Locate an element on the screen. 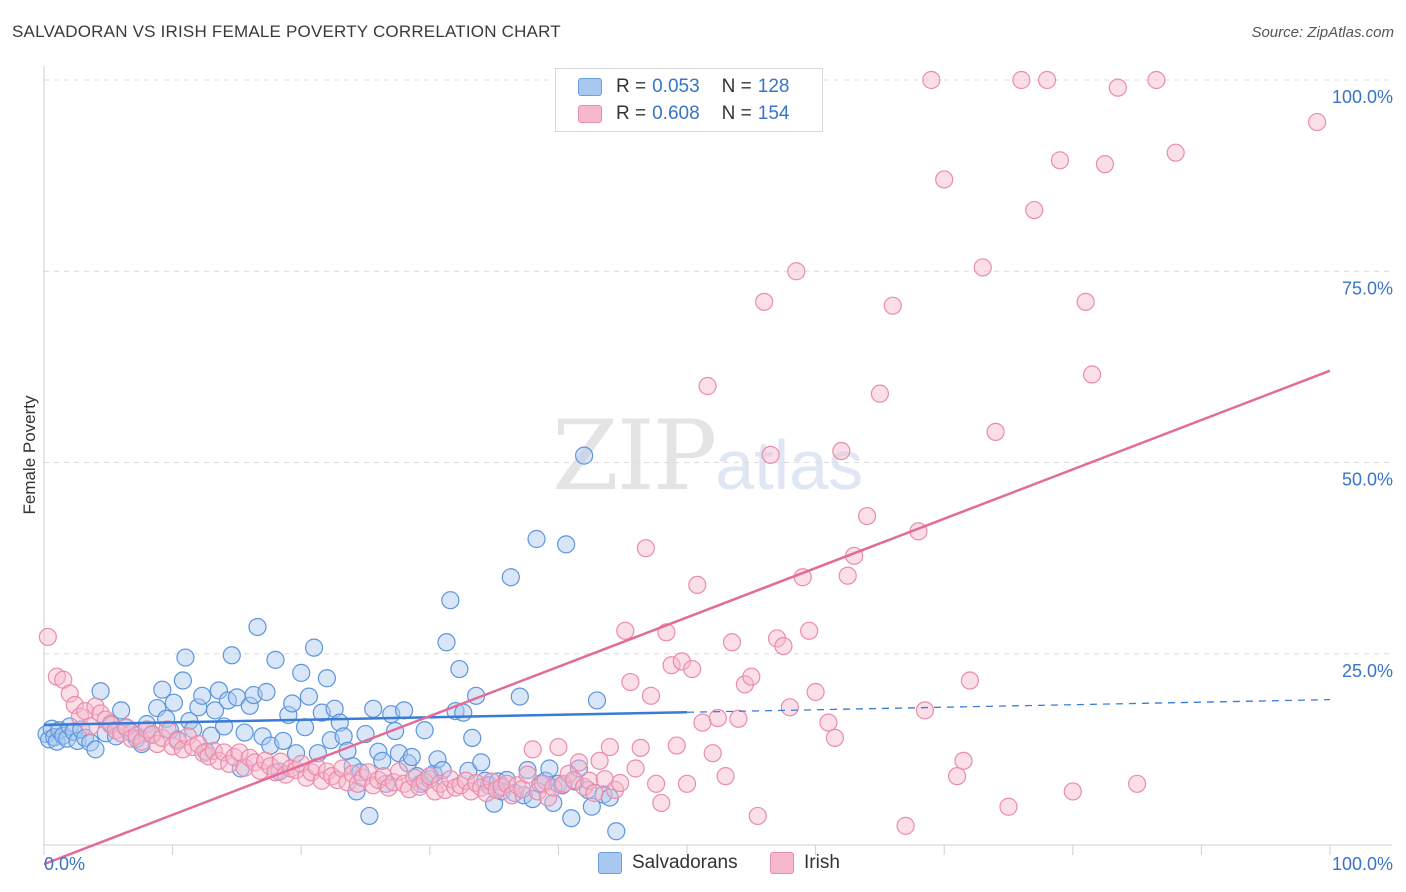 The image size is (1406, 892). legend-n-value: 154 is located at coordinates (773, 113).